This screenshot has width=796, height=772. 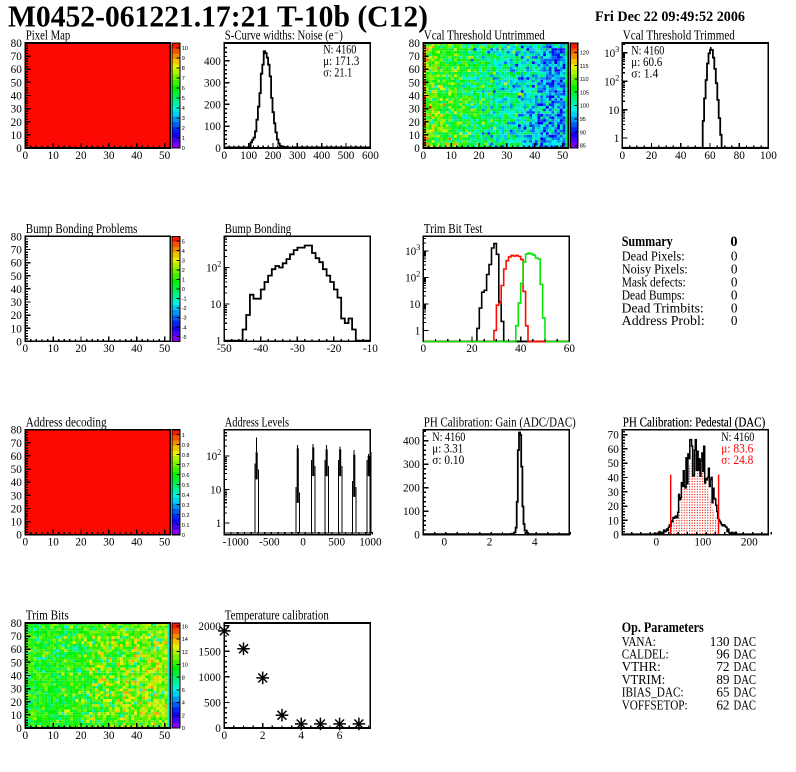 What do you see at coordinates (584, 93) in the screenshot?
I see `svg-text: 105` at bounding box center [584, 93].